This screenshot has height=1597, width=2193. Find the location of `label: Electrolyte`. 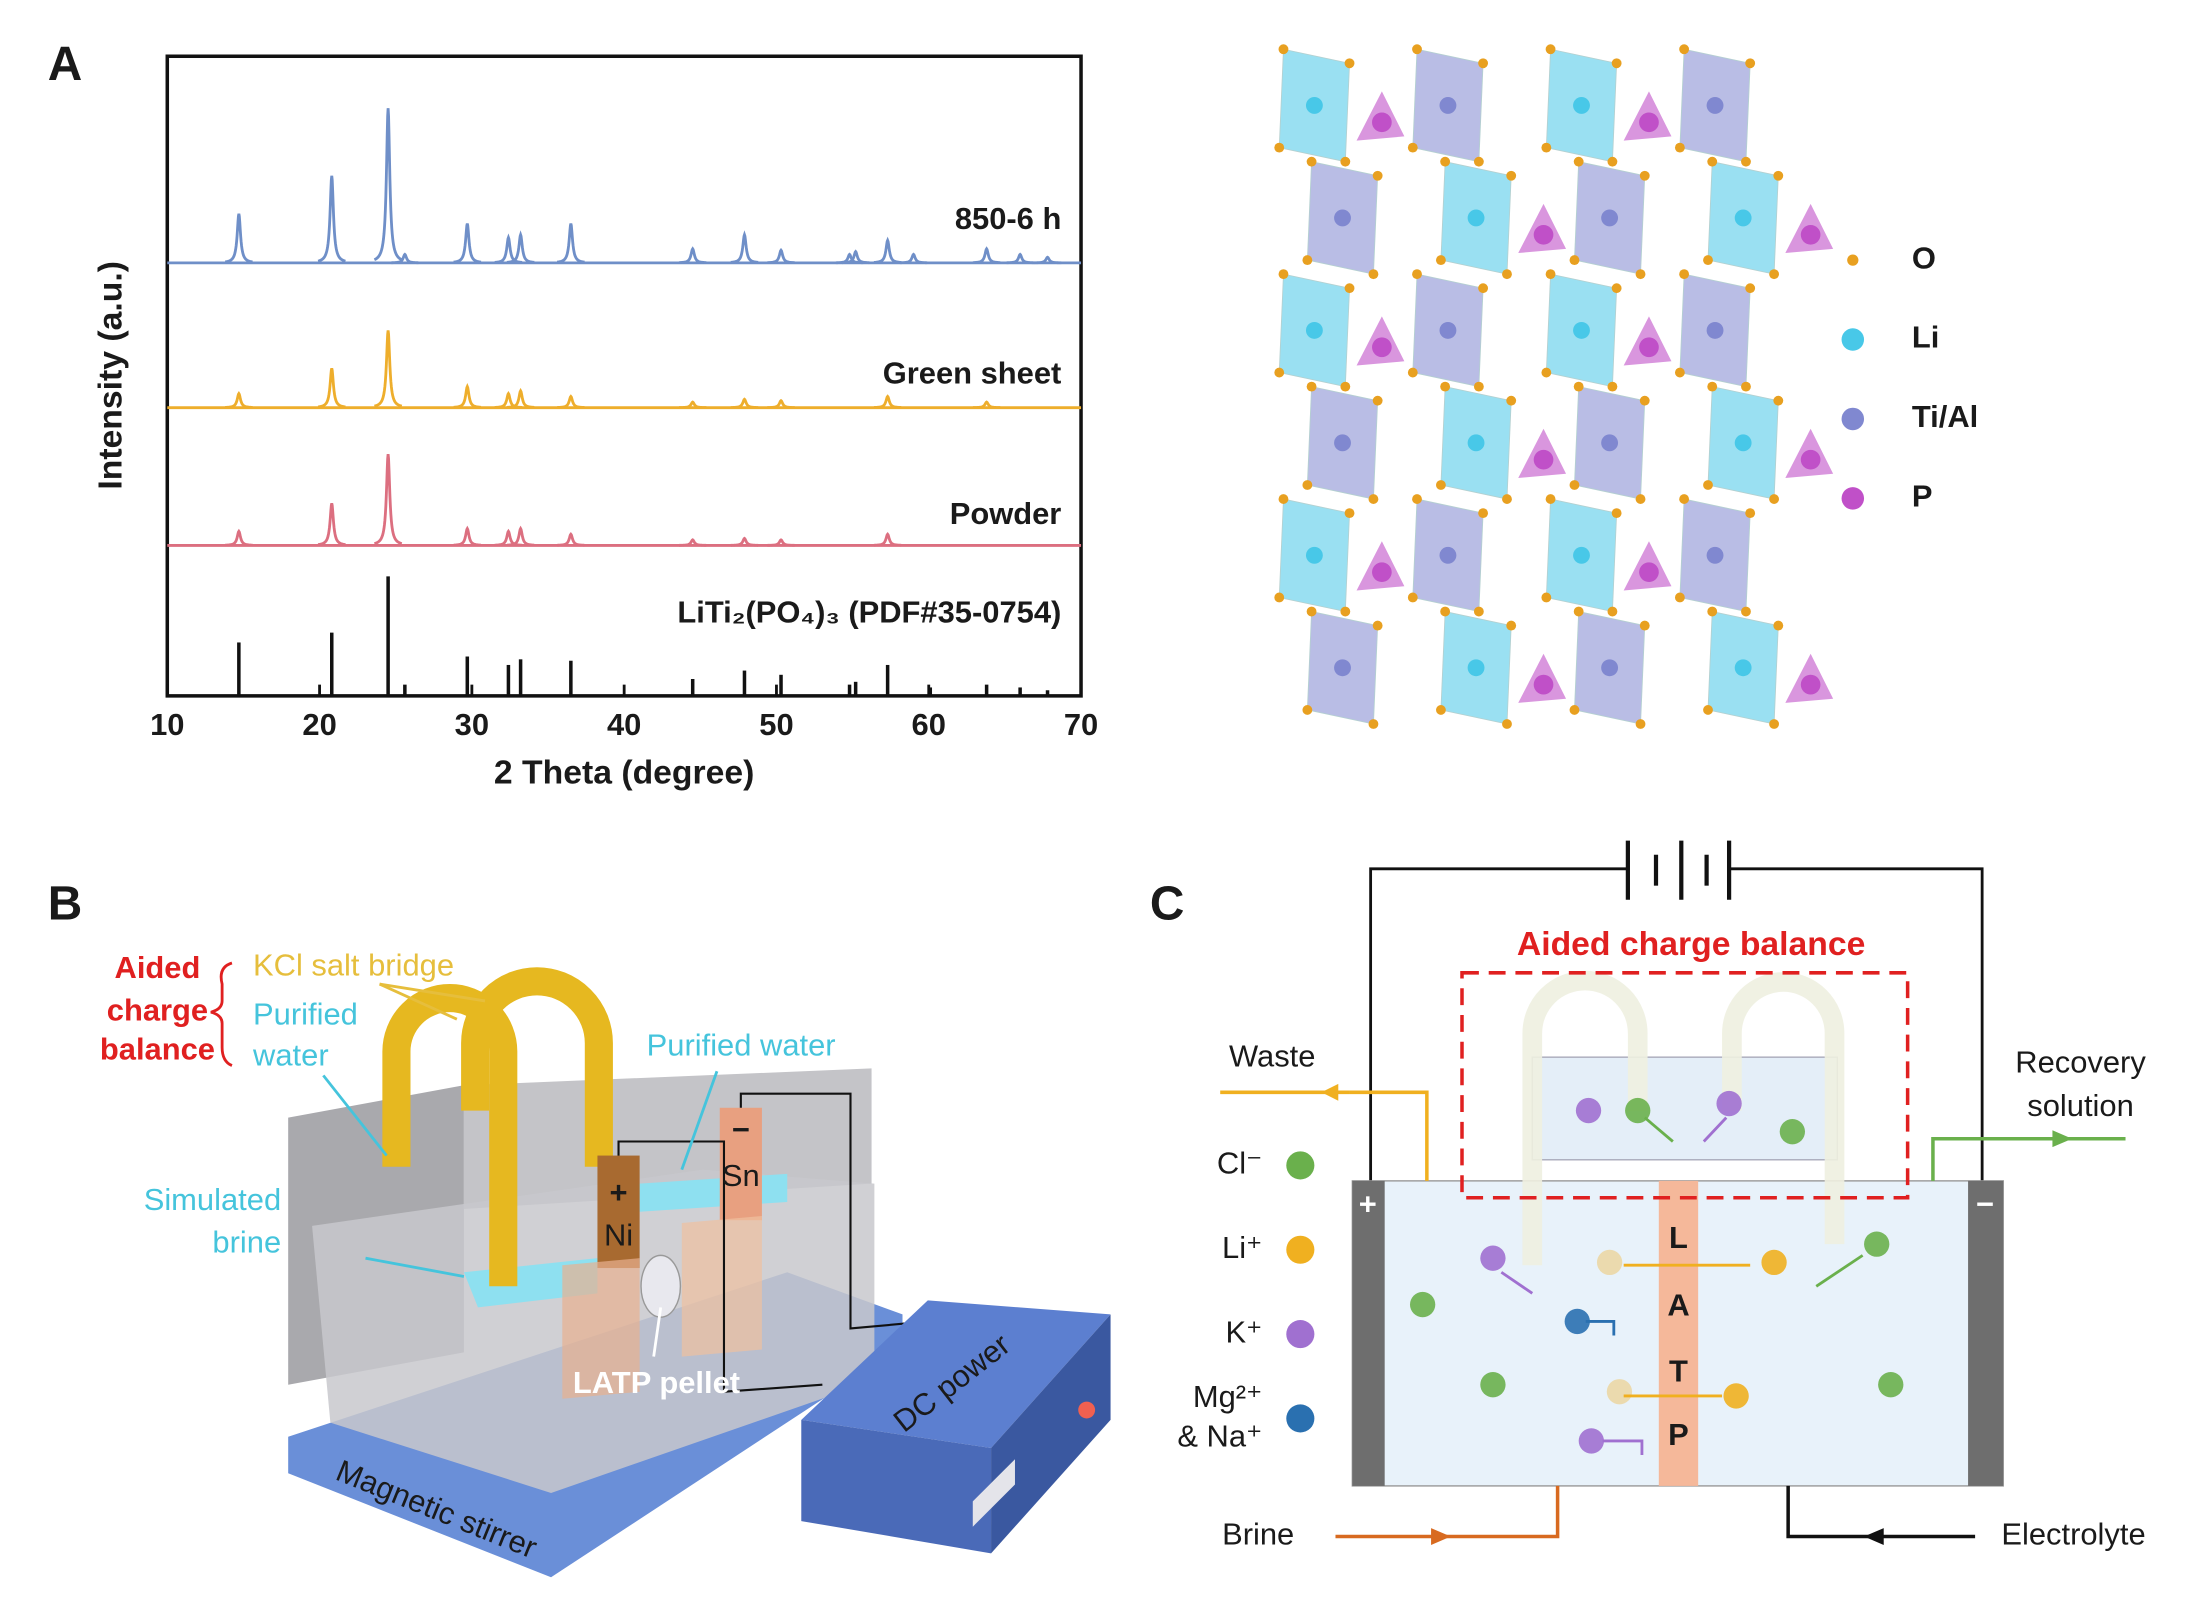

label: Electrolyte is located at coordinates (2073, 1534).